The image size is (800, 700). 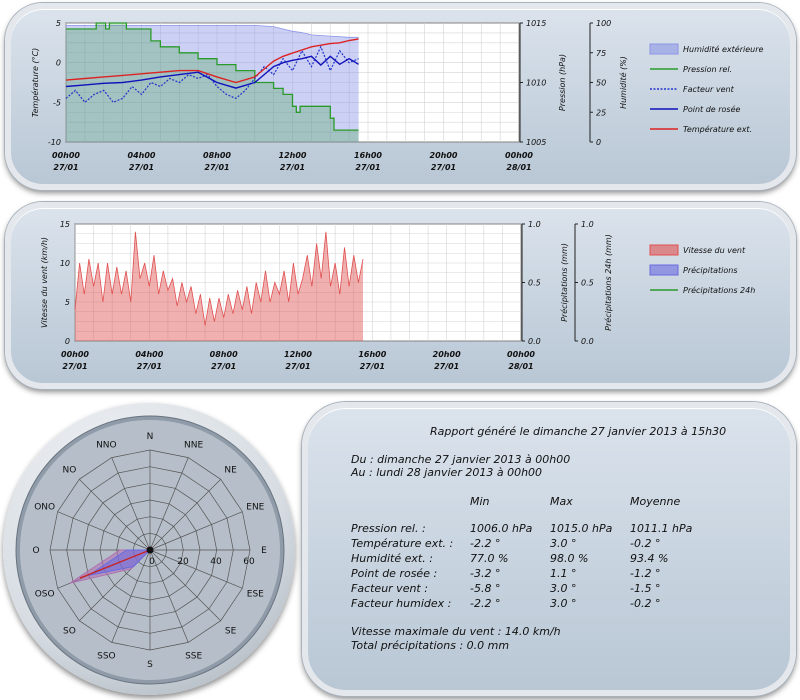 I want to click on report-header-avg: Moyenne, so click(x=655, y=501).